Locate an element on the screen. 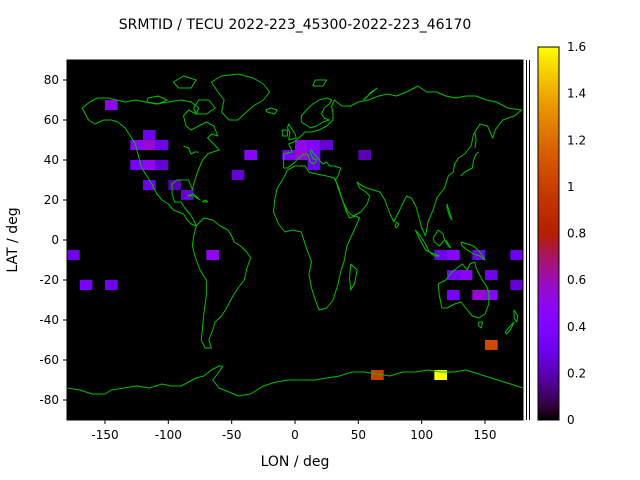  colorbar-tick-label: 1.2 is located at coordinates (576, 140).